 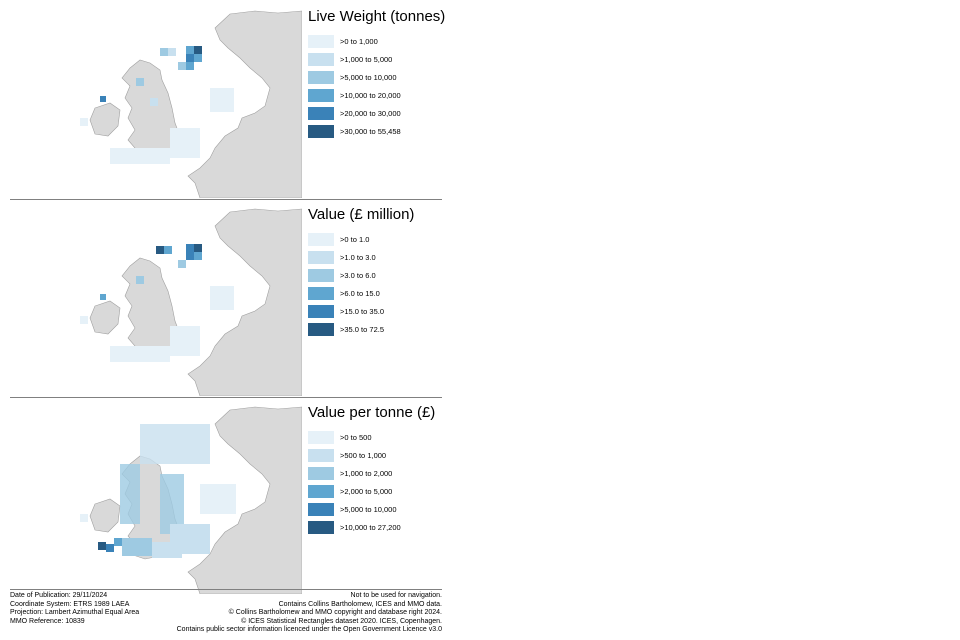 What do you see at coordinates (363, 455) in the screenshot?
I see `legend-label: >500 to 1,000` at bounding box center [363, 455].